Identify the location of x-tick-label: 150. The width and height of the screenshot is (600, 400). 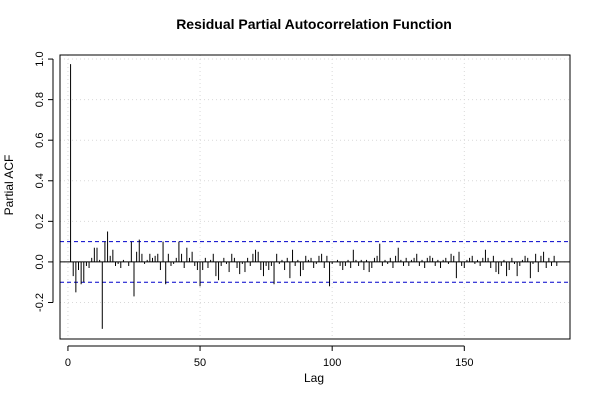
(464, 363).